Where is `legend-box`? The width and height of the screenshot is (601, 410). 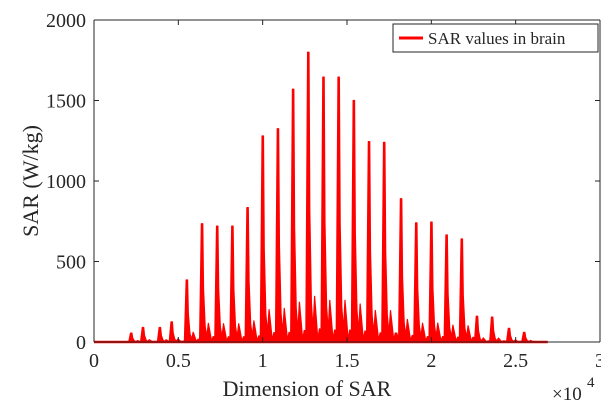
legend-box is located at coordinates (495, 38).